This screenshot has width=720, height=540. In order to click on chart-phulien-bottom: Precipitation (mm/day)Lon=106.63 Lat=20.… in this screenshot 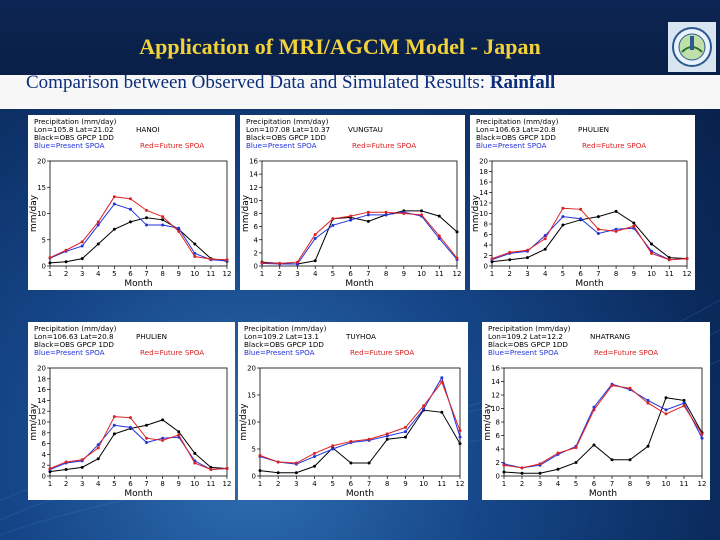, I will do `click(130, 411)`.